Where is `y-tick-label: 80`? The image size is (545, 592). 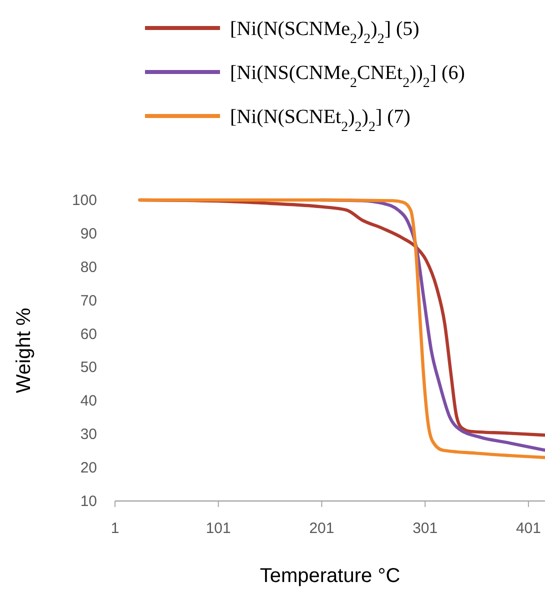 y-tick-label: 80 is located at coordinates (88, 267).